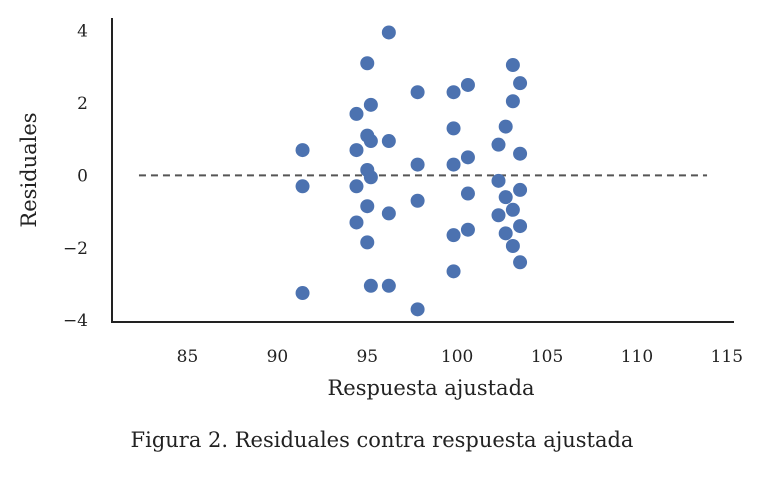 This screenshot has height=479, width=764. Describe the element at coordinates (637, 357) in the screenshot. I see `x-tick-label: 110` at that location.